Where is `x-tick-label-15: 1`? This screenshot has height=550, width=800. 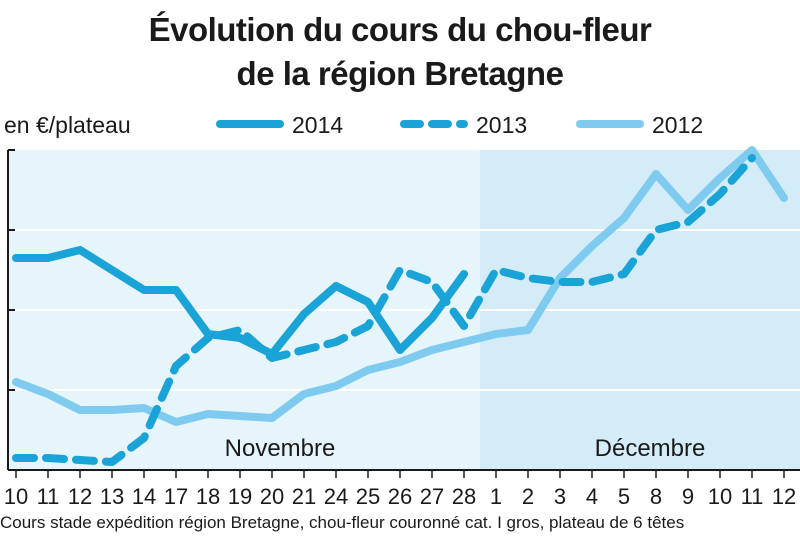
x-tick-label-15: 1 is located at coordinates (496, 496).